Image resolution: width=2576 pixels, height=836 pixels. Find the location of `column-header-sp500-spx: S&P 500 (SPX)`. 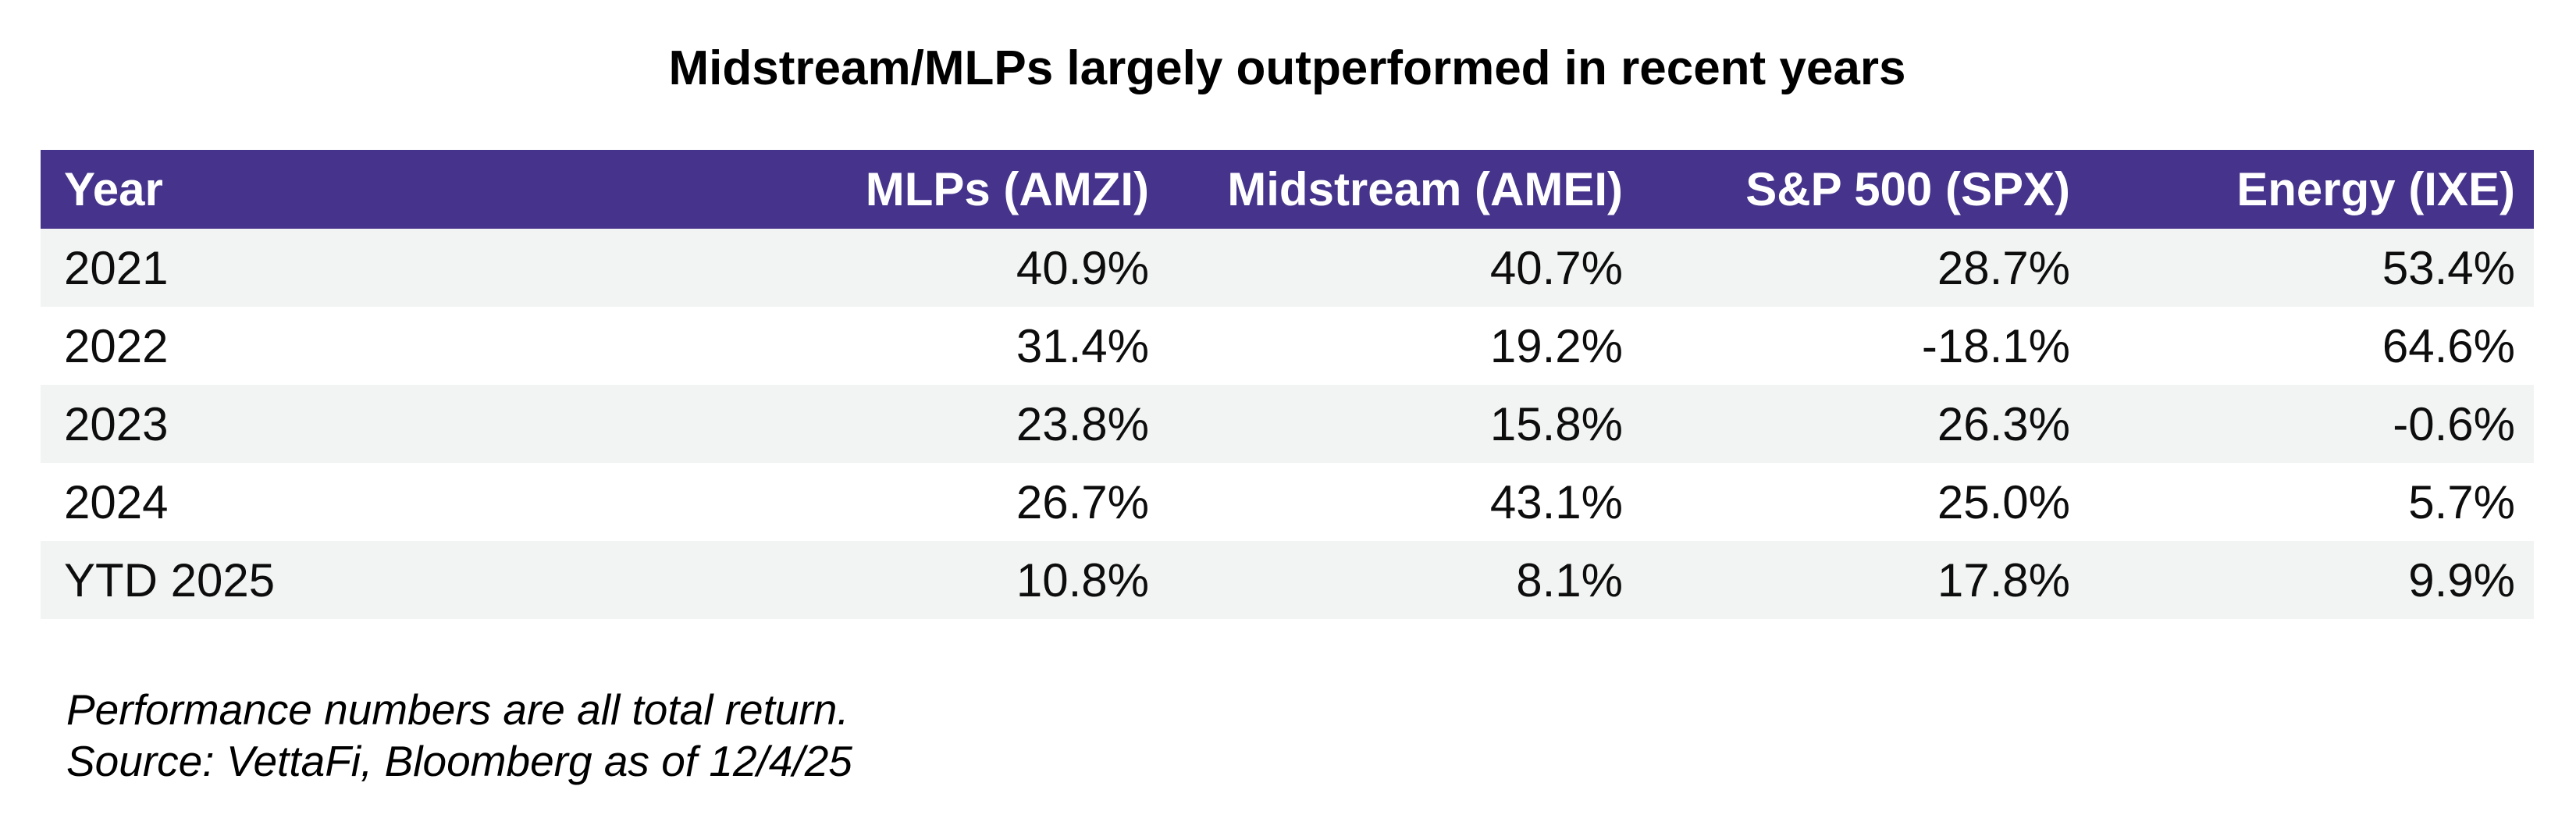

column-header-sp500-spx: S&P 500 (SPX) is located at coordinates (1865, 189).